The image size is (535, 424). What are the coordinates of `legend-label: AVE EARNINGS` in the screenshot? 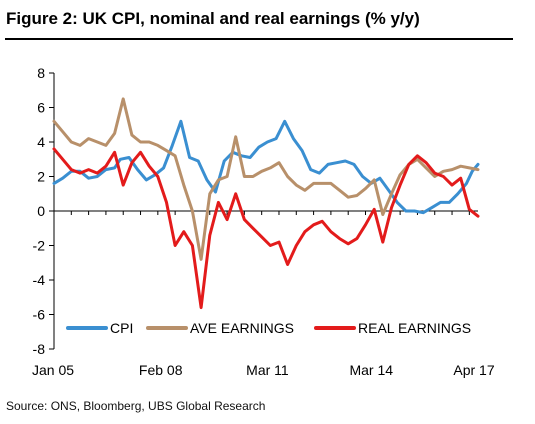 It's located at (242, 328).